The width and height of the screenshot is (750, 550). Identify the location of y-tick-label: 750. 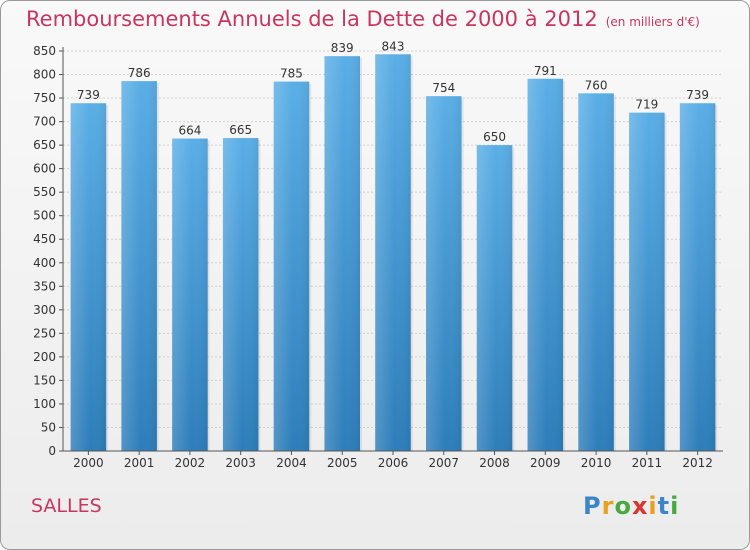
(44, 98).